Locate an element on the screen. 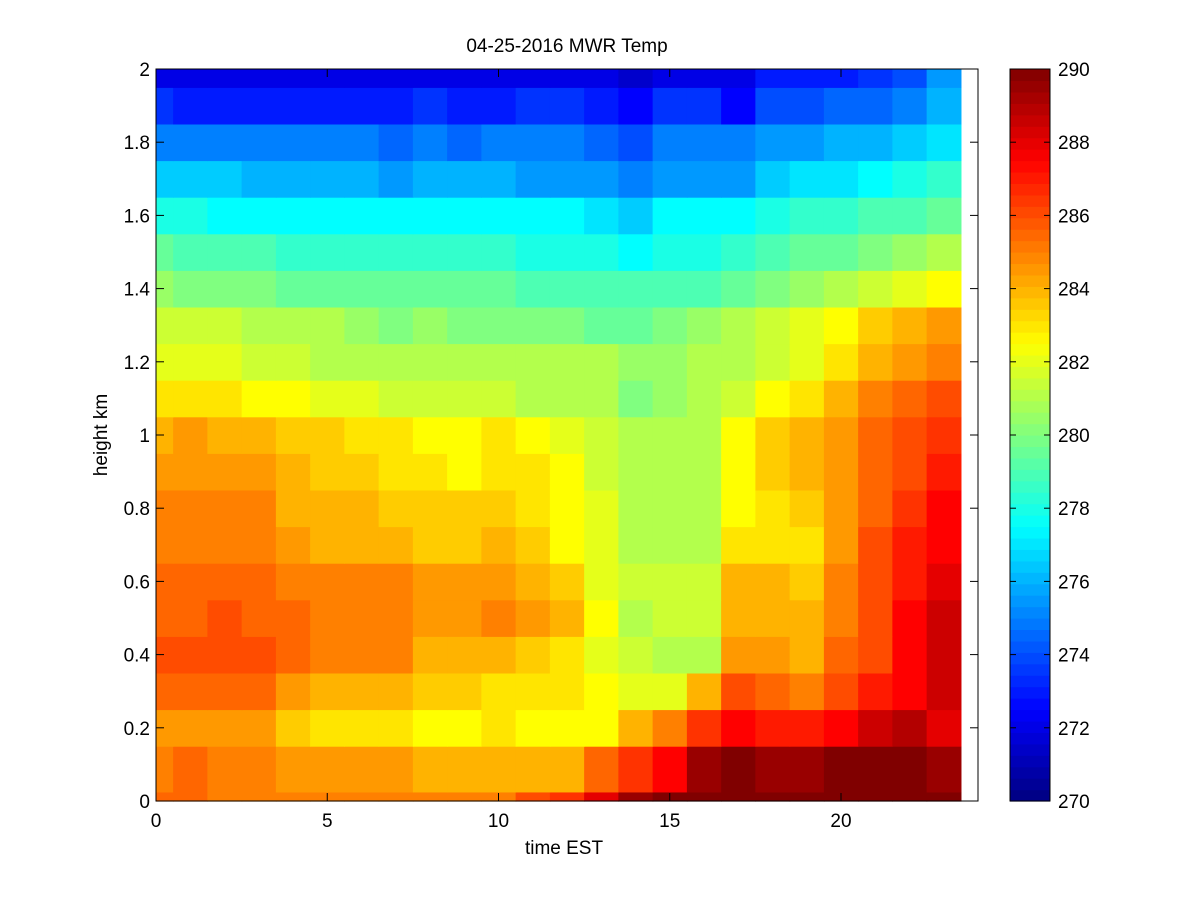 This screenshot has height=905, width=1200. colorbar-tick-label: 284 is located at coordinates (1074, 290).